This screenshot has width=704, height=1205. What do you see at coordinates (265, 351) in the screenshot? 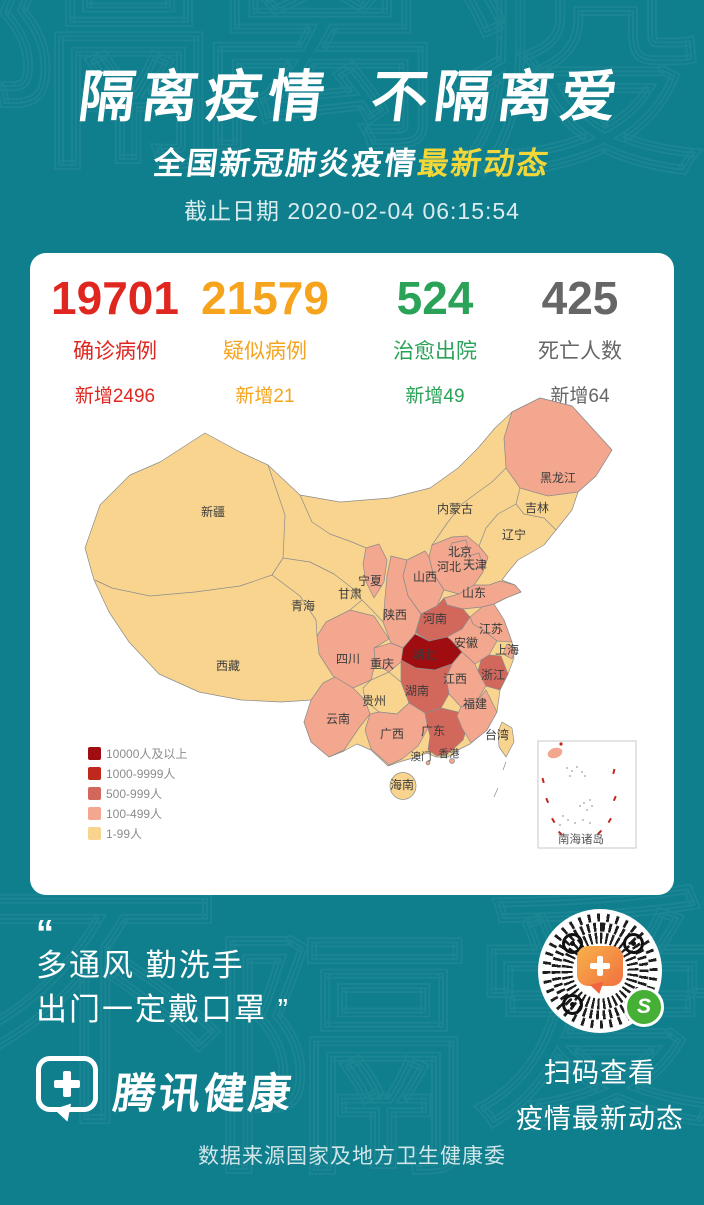
I see `stat-suspected-label: 疑似病例` at bounding box center [265, 351].